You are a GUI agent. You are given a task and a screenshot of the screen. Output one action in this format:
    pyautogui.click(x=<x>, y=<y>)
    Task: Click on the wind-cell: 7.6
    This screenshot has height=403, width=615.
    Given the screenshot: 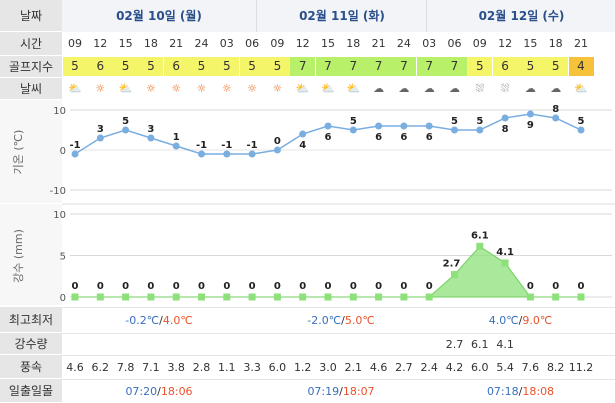 What is the action you would take?
    pyautogui.click(x=530, y=367)
    